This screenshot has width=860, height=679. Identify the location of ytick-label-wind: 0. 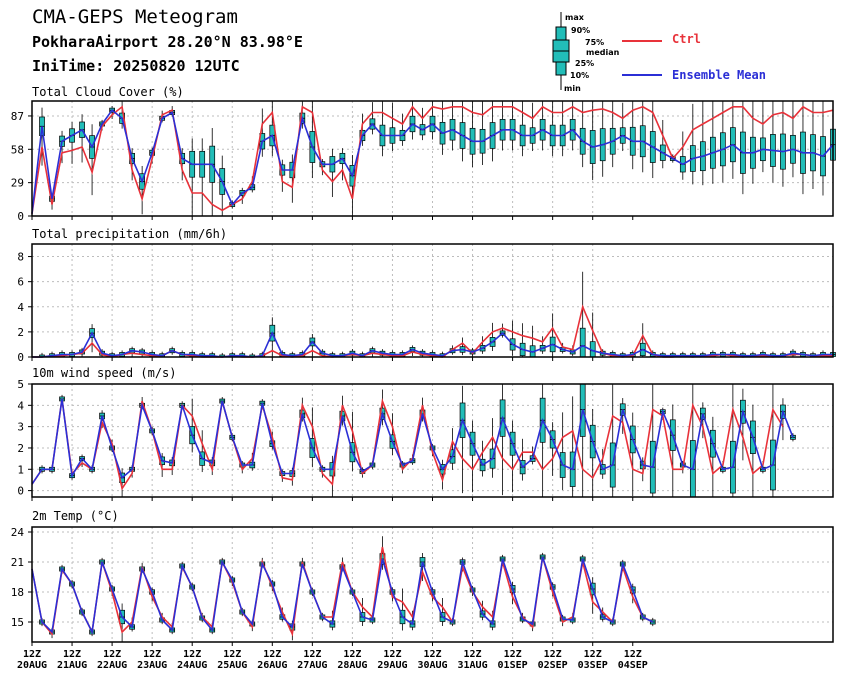
(20, 491).